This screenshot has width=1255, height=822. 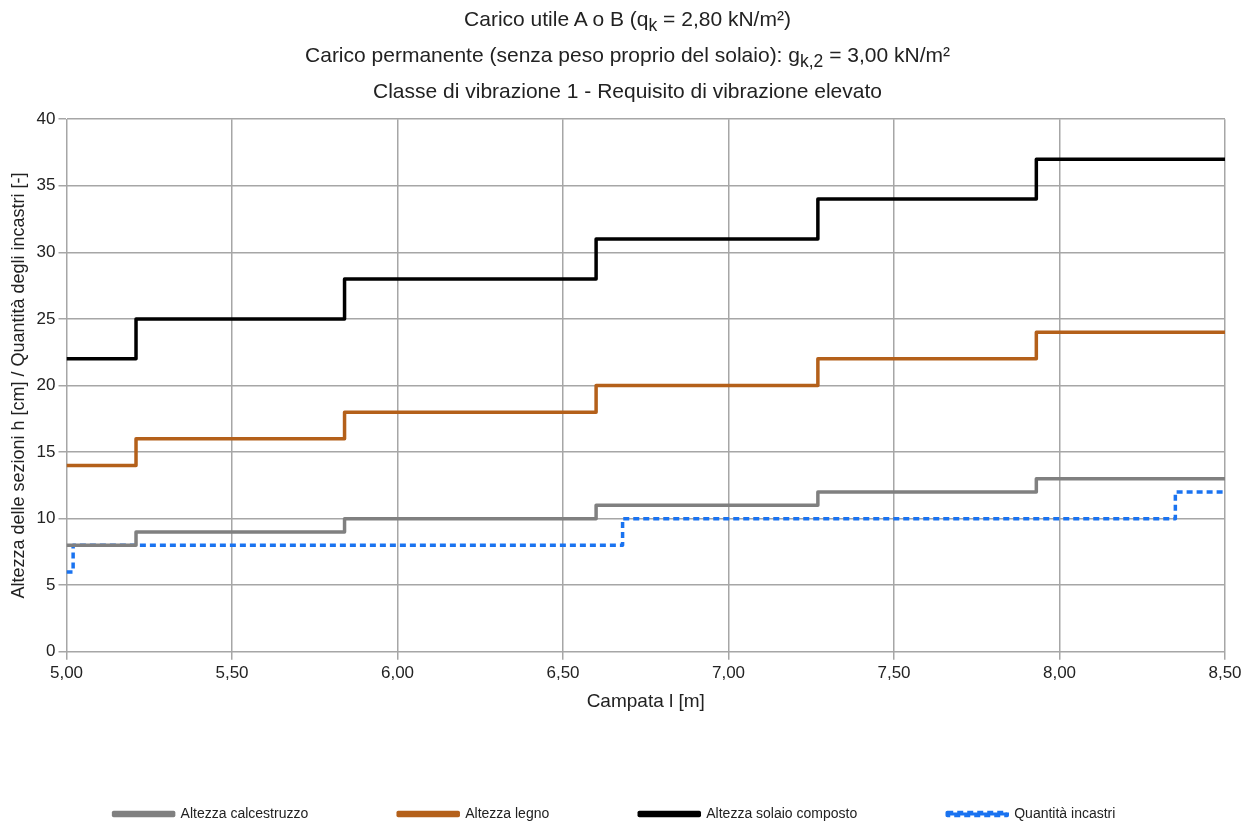 I want to click on x-tick-label: 5,00, so click(x=66, y=673).